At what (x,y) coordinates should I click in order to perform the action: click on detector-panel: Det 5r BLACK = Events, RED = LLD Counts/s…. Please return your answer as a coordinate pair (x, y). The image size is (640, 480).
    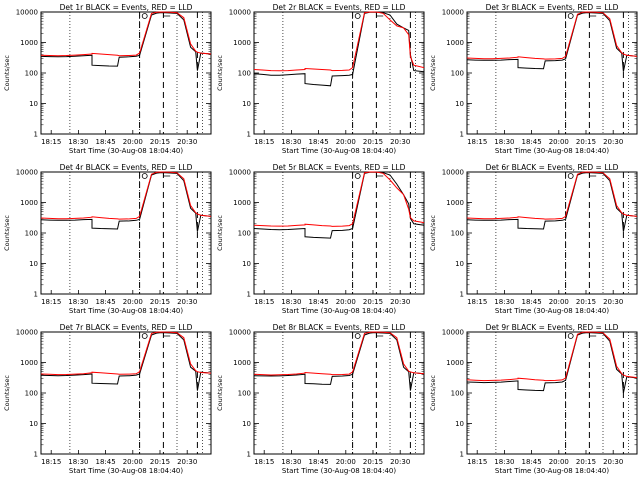
    Looking at the image, I should click on (320, 239).